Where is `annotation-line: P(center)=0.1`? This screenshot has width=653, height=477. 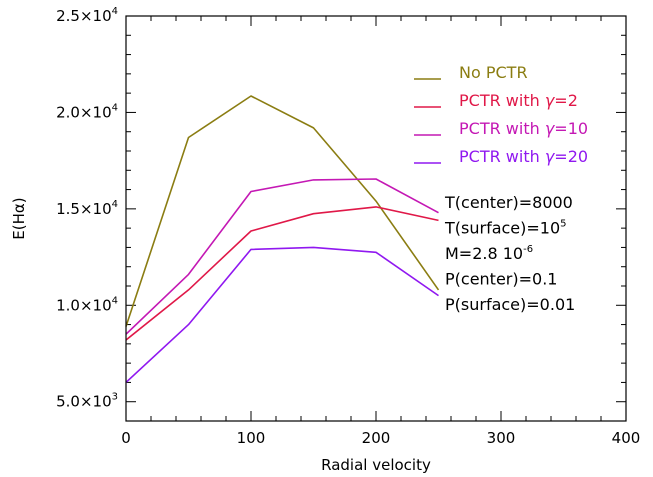 annotation-line: P(center)=0.1 is located at coordinates (501, 279).